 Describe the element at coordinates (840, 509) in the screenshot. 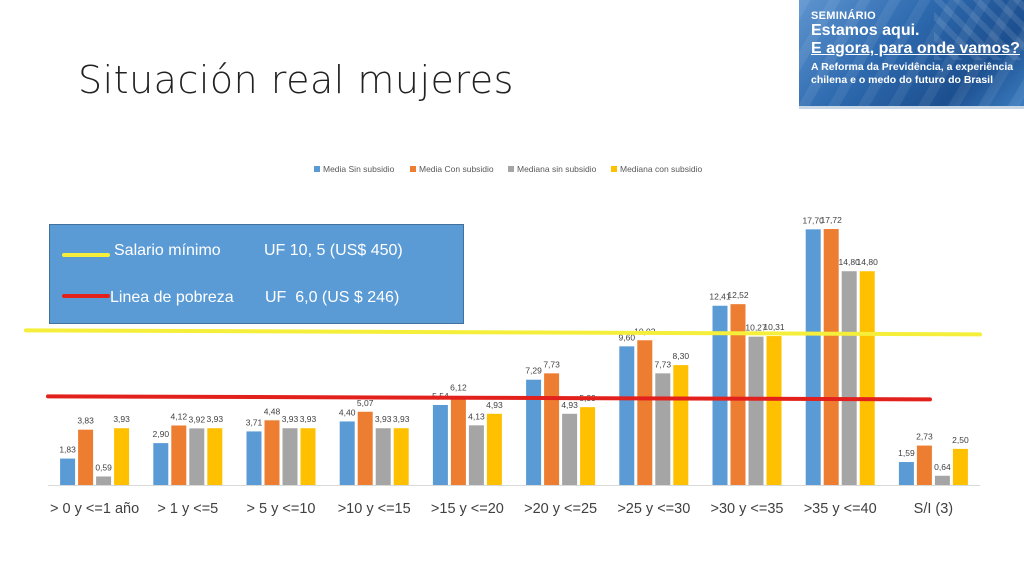

I see `x-tick-label-9: >35 y <=40` at that location.